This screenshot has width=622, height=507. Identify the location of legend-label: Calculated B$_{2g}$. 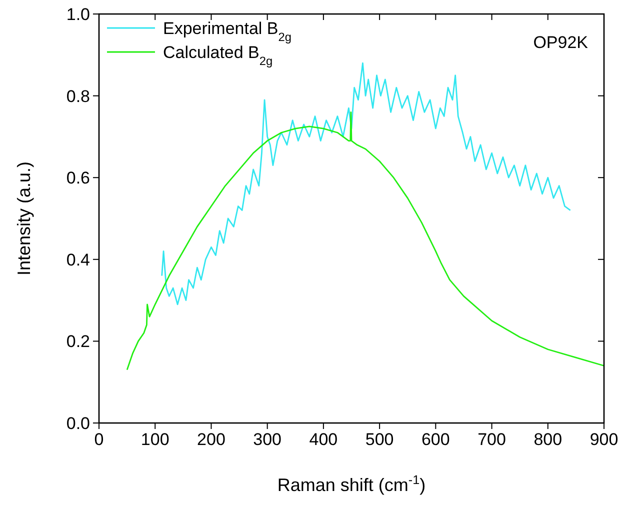
(218, 55).